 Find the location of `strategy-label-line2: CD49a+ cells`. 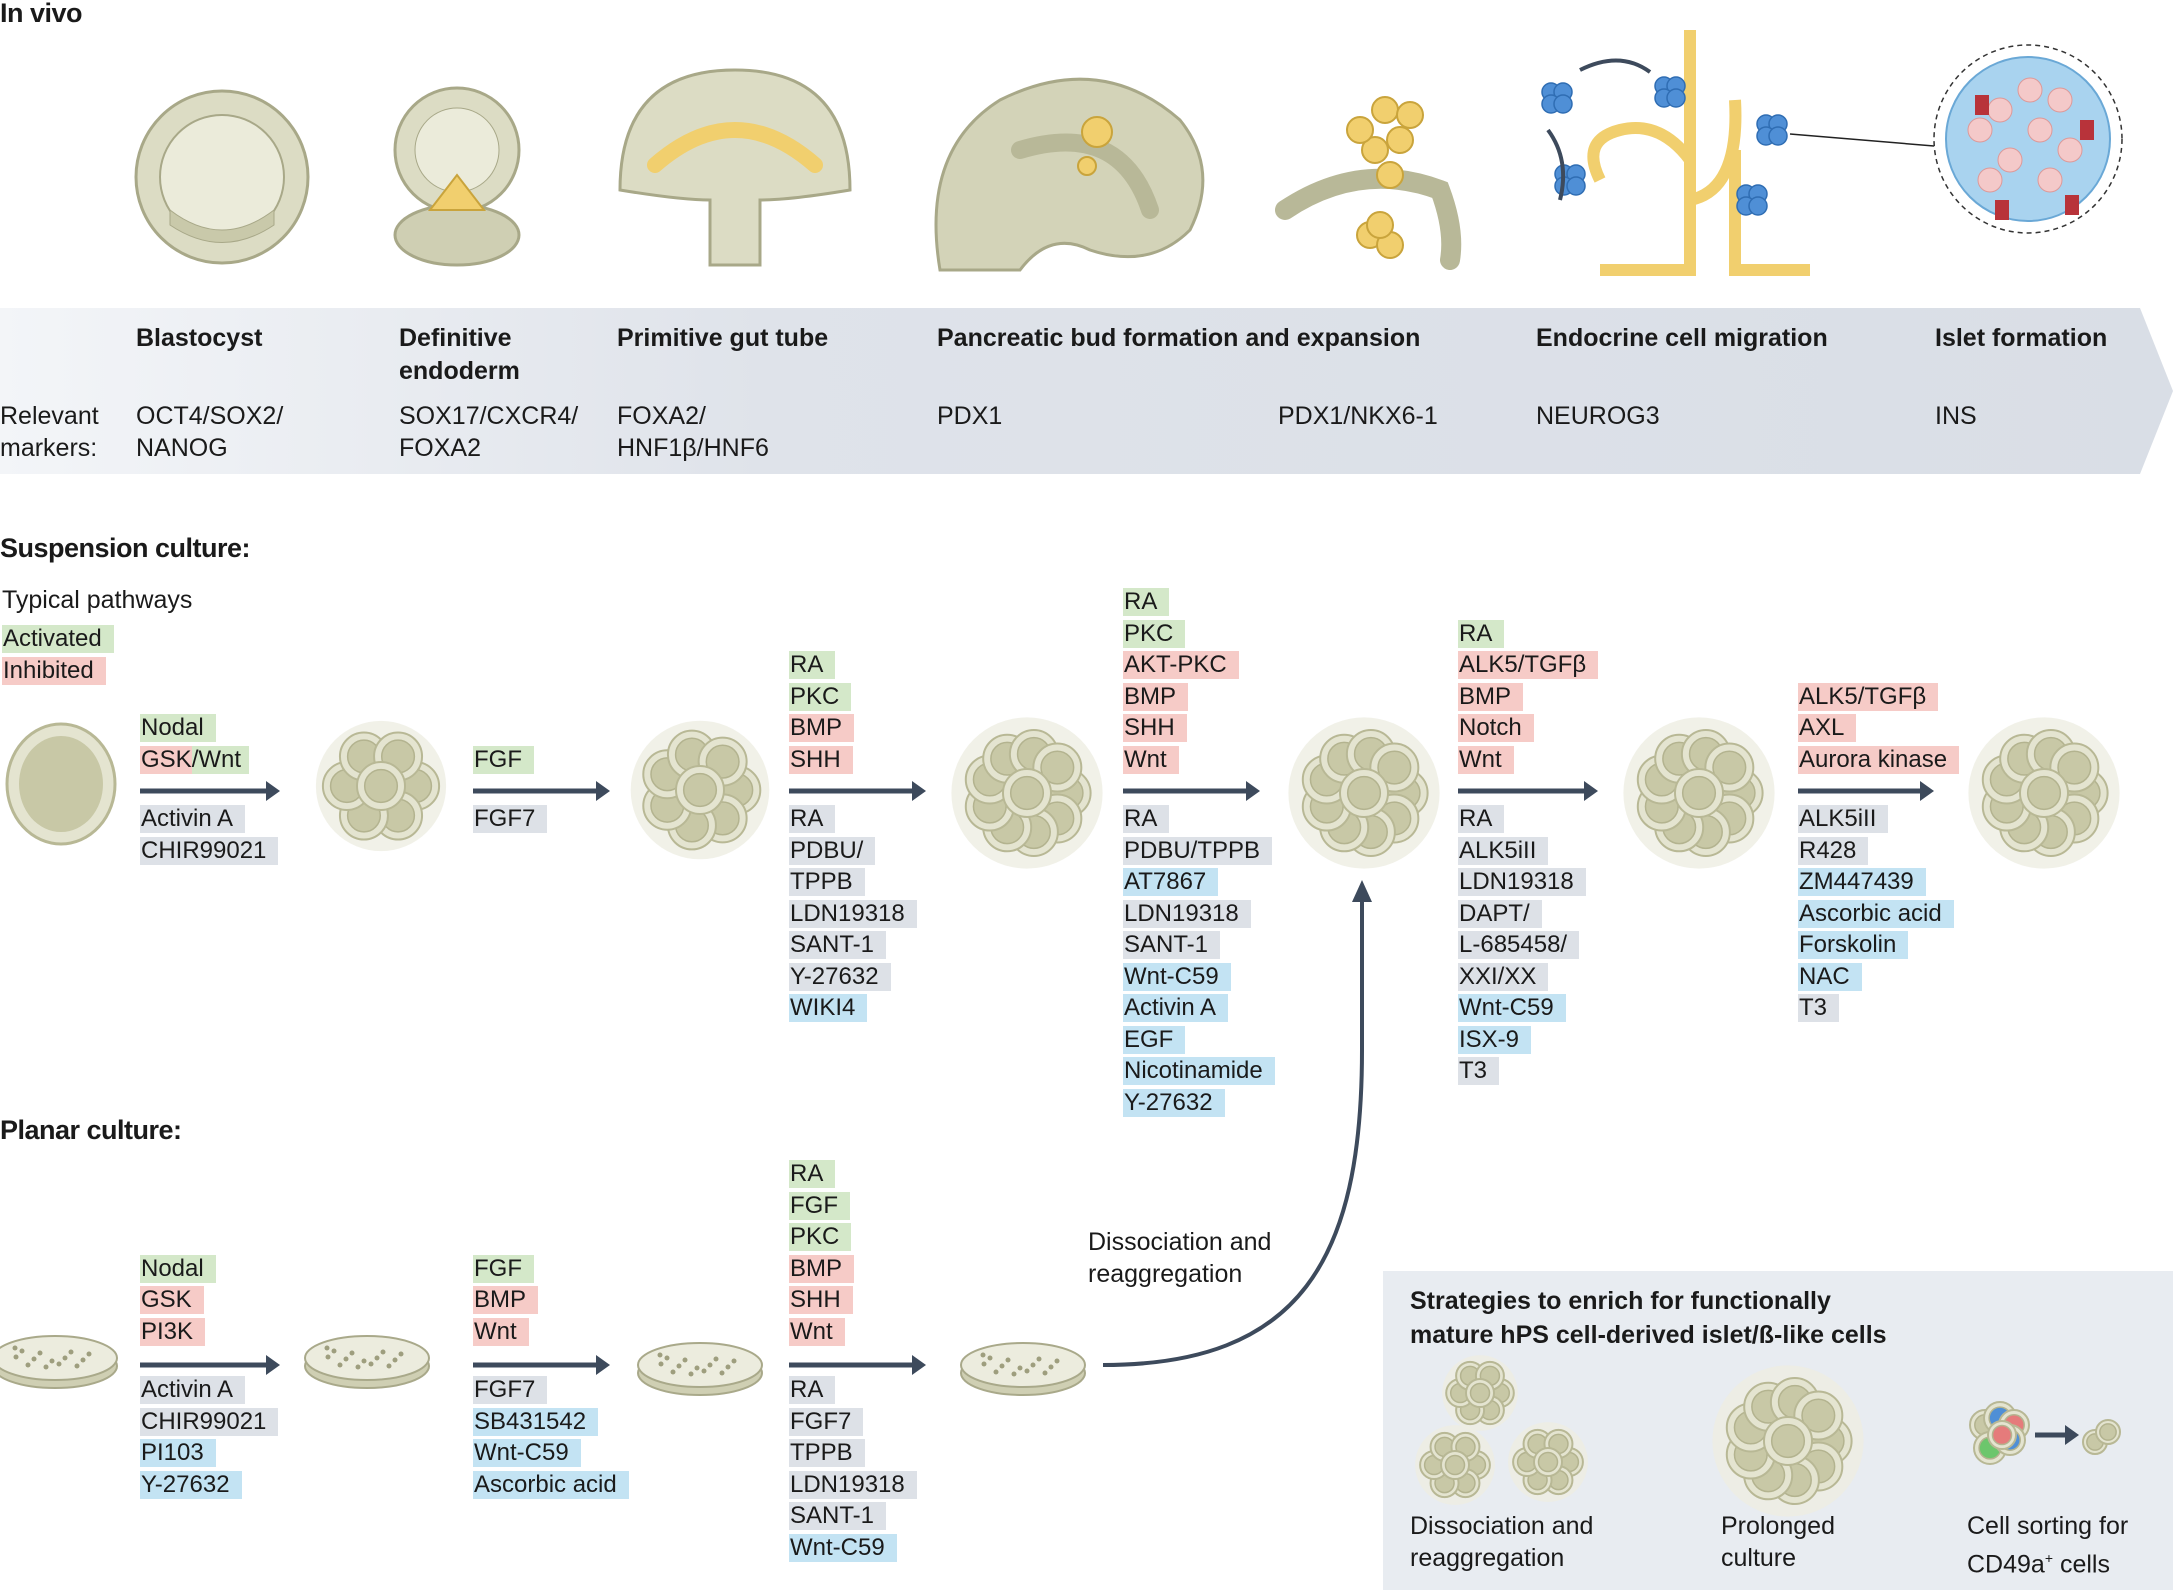

strategy-label-line2: CD49a+ cells is located at coordinates (2047, 1561).